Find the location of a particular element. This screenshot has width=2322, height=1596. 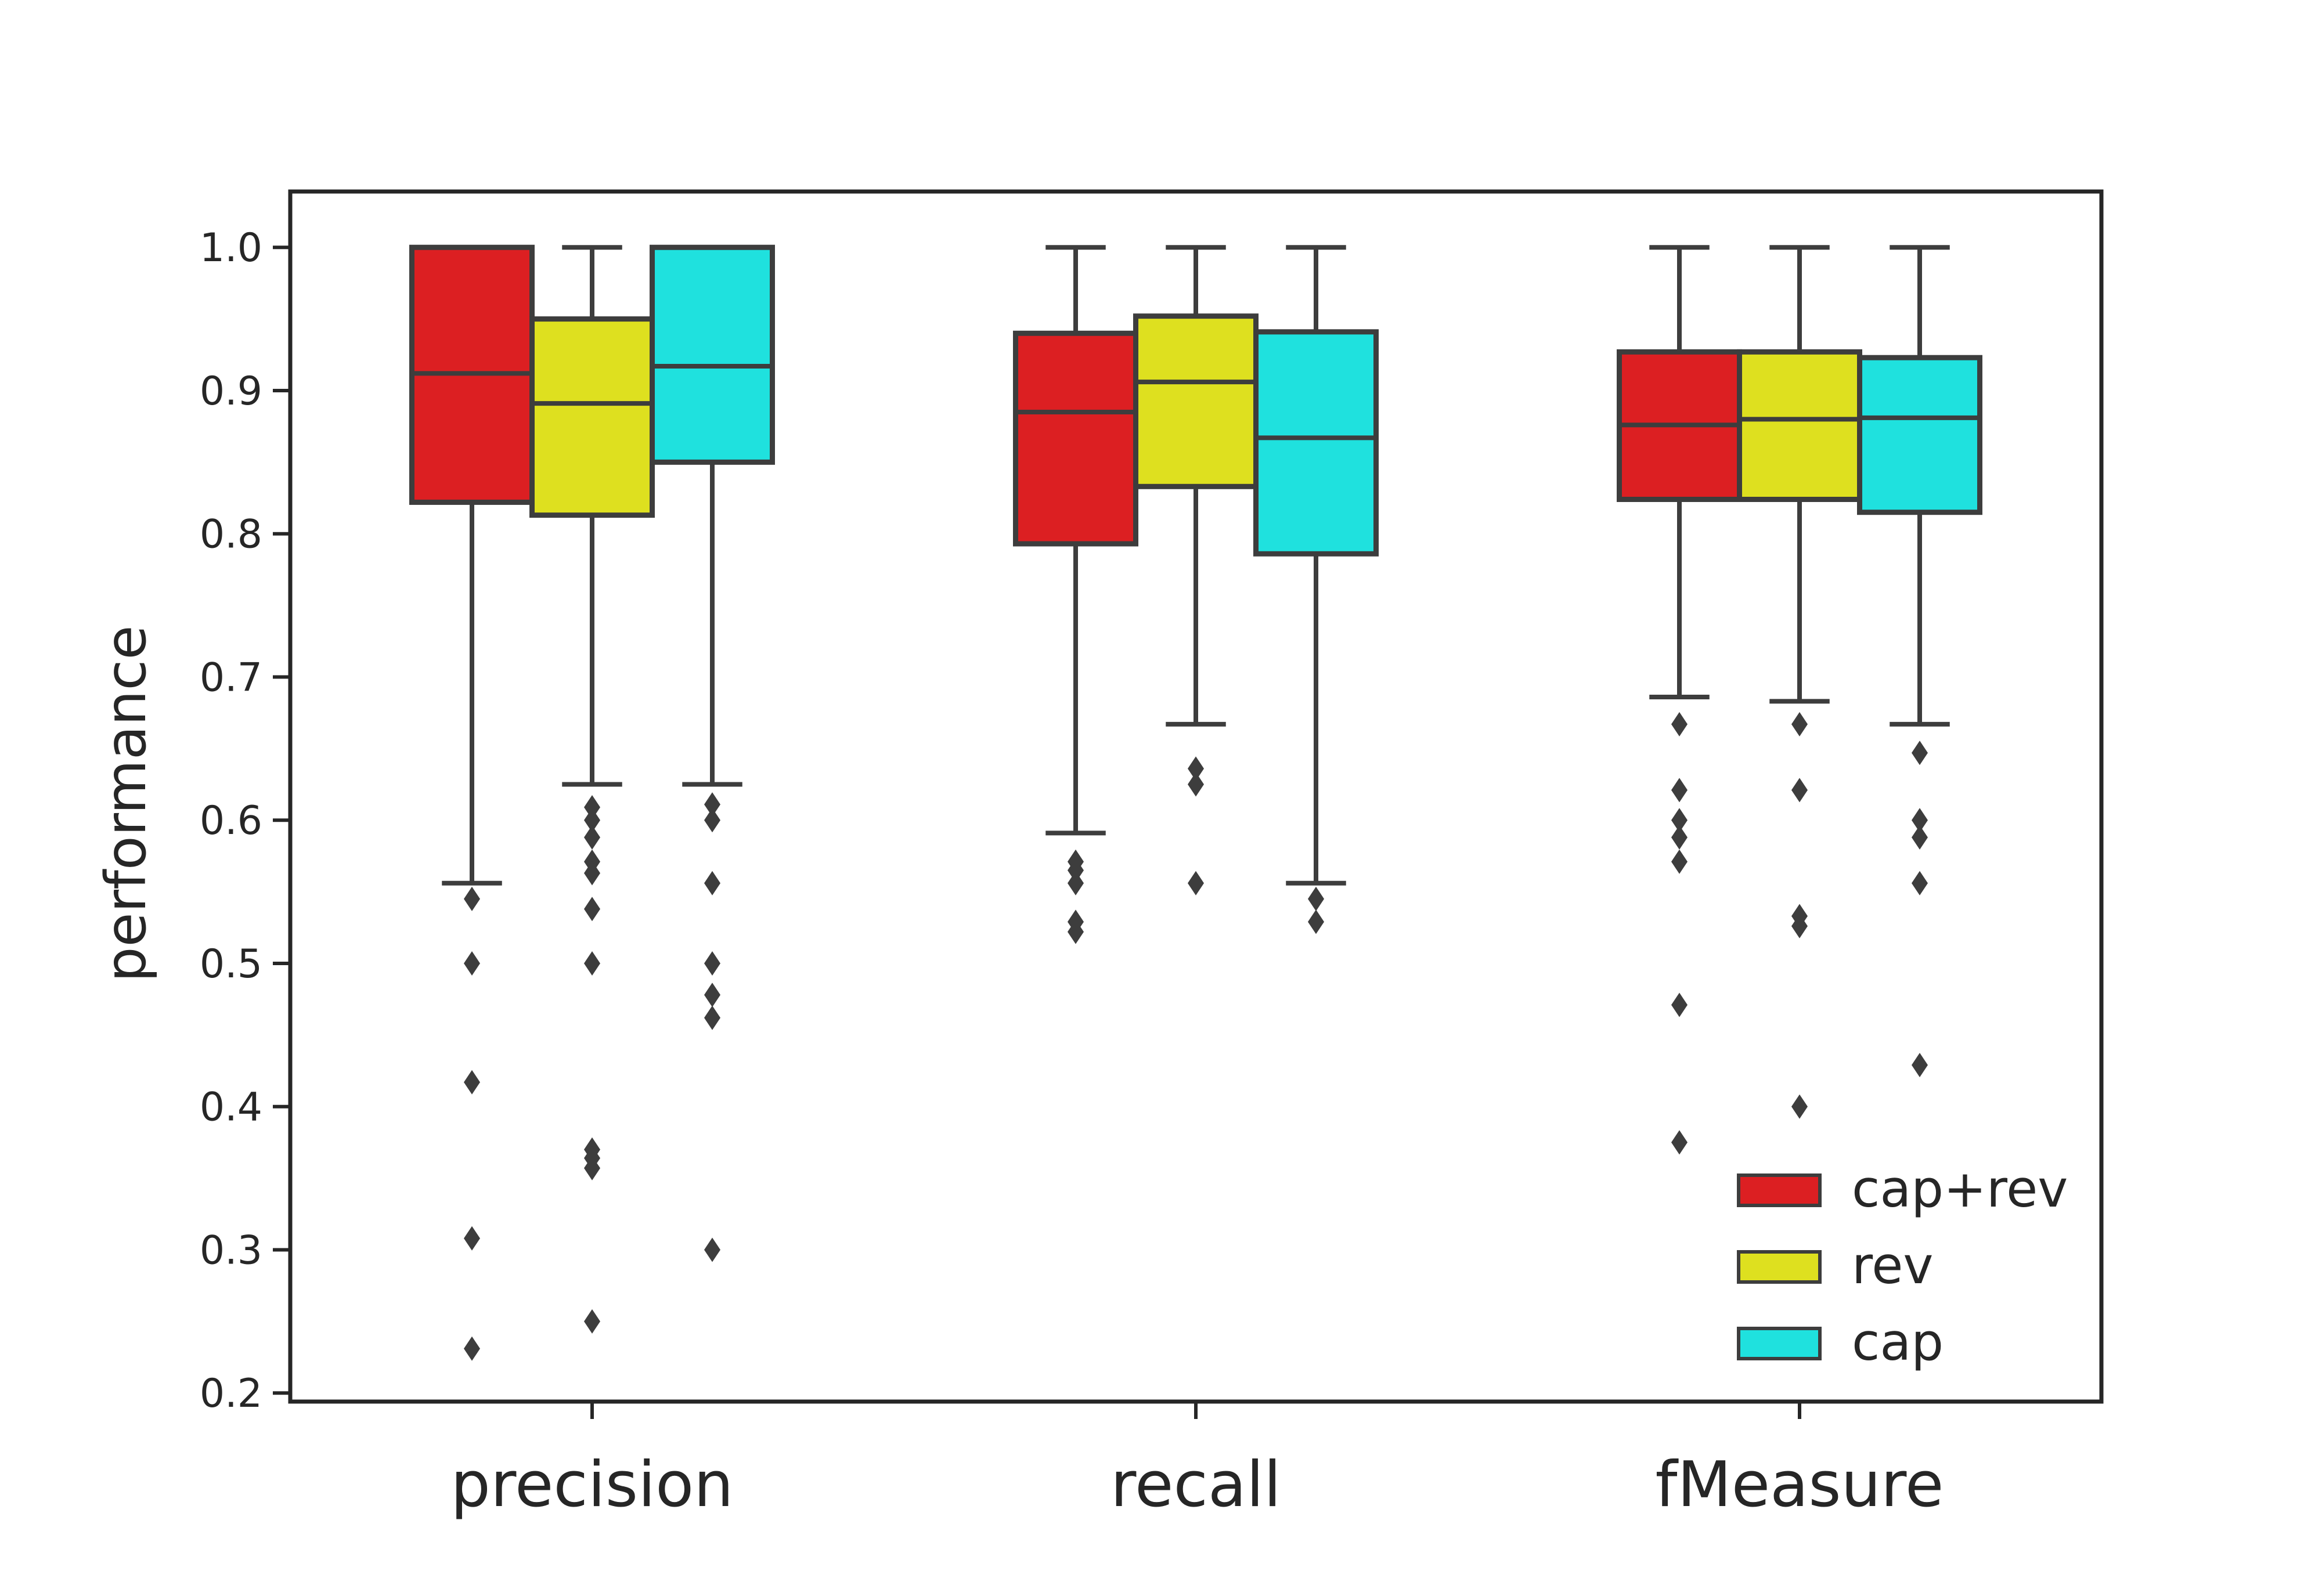

legend-label: cap+rev is located at coordinates (1960, 1189).